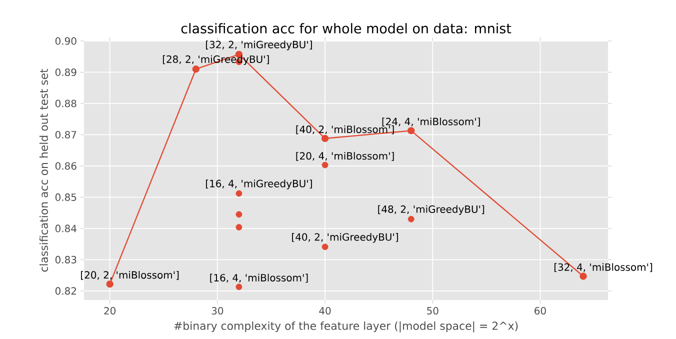 The image size is (676, 339). What do you see at coordinates (65, 228) in the screenshot?
I see `y-tick-label: 0.84` at bounding box center [65, 228].